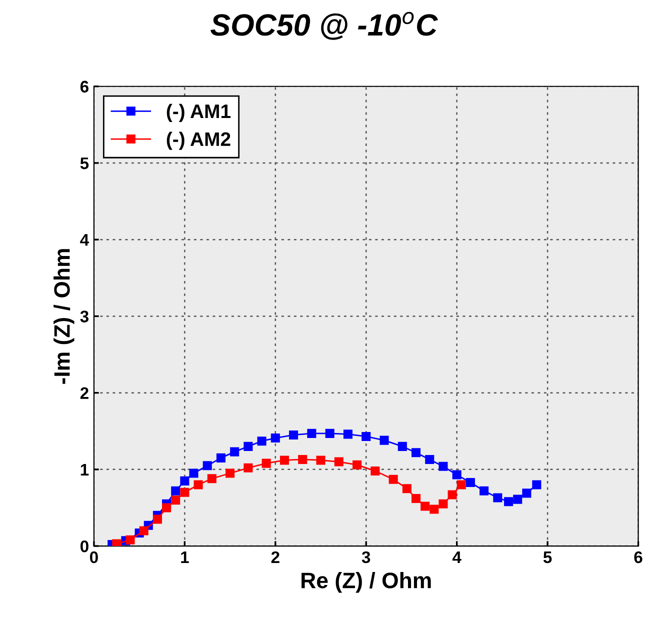 The image size is (648, 617). What do you see at coordinates (85, 240) in the screenshot?
I see `y-tick-label: 4` at bounding box center [85, 240].